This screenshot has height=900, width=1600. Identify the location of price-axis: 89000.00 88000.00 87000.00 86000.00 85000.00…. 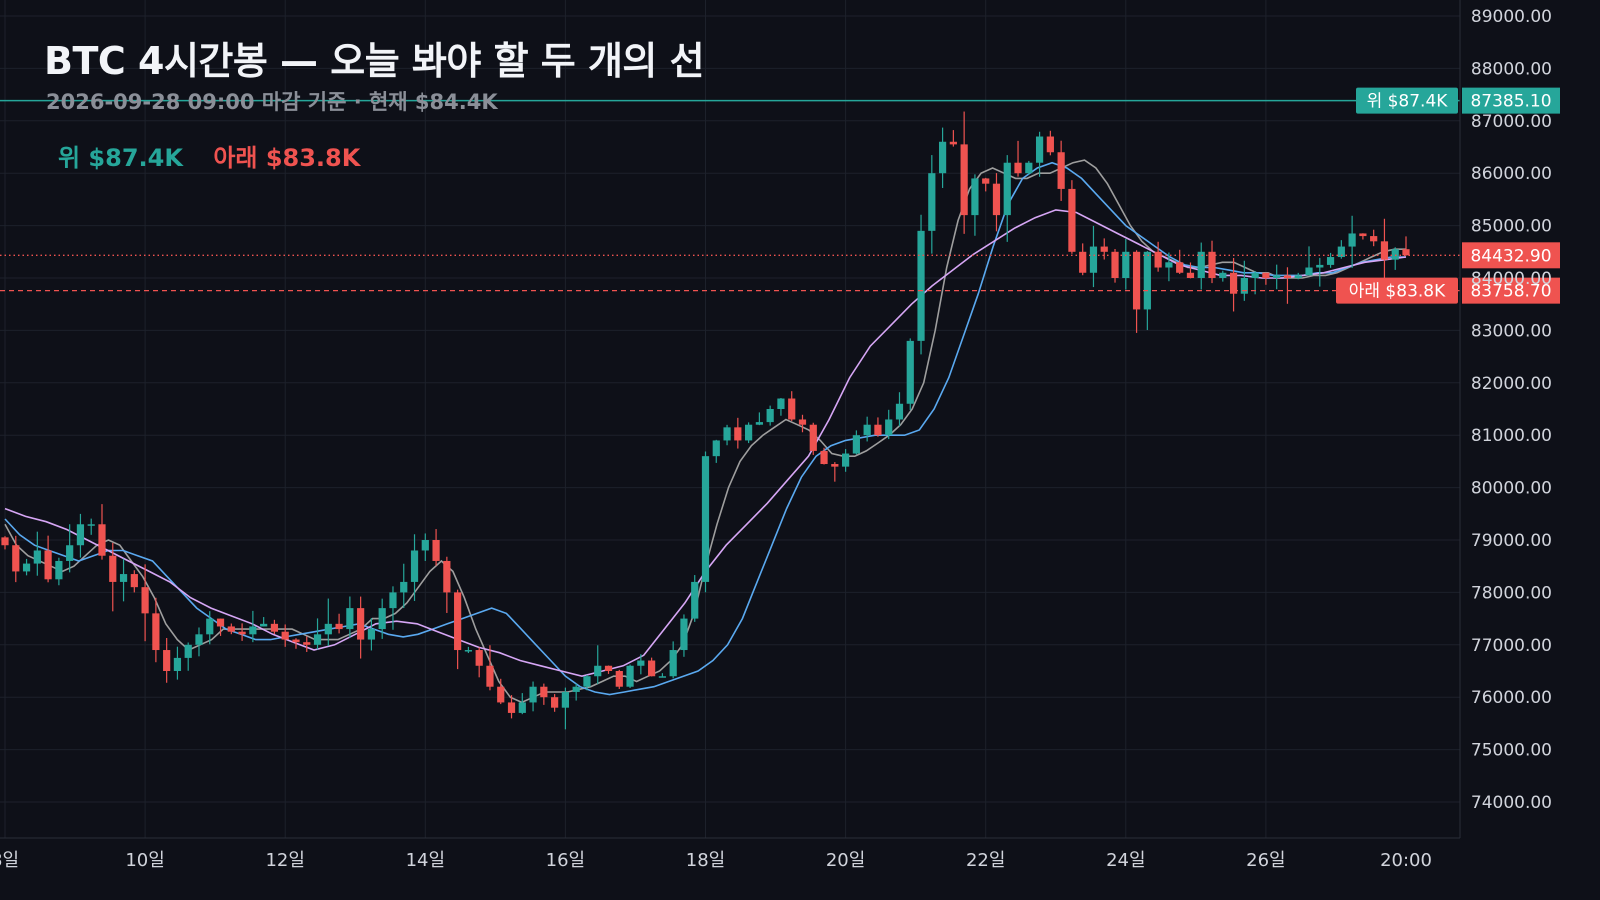
(1505, 419).